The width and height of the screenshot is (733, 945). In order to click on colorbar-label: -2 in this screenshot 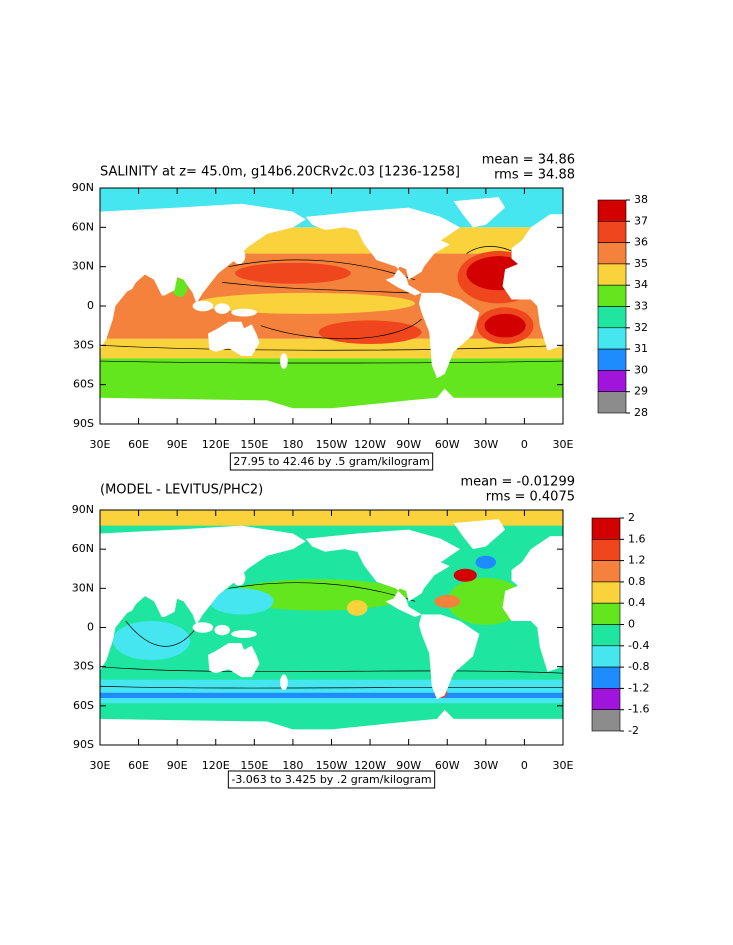, I will do `click(633, 730)`.